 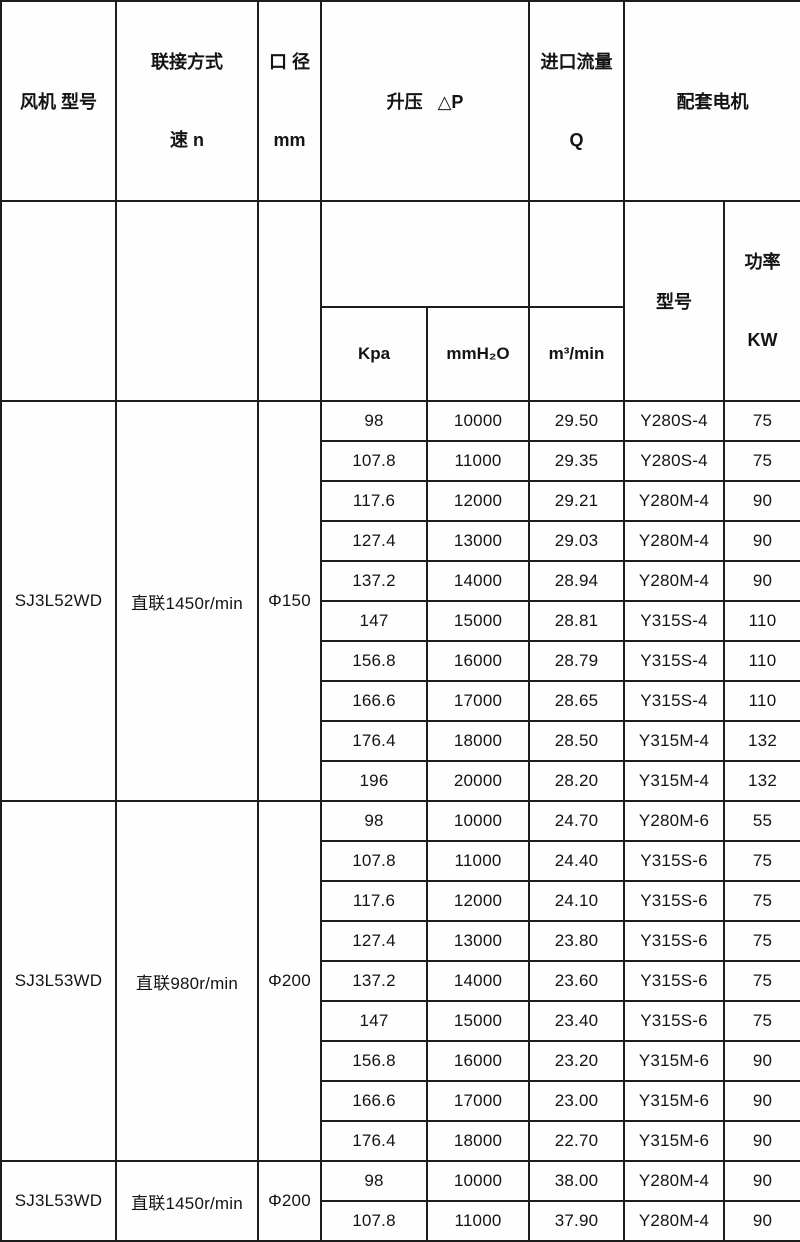 What do you see at coordinates (762, 340) in the screenshot?
I see `header-power-line2: KW` at bounding box center [762, 340].